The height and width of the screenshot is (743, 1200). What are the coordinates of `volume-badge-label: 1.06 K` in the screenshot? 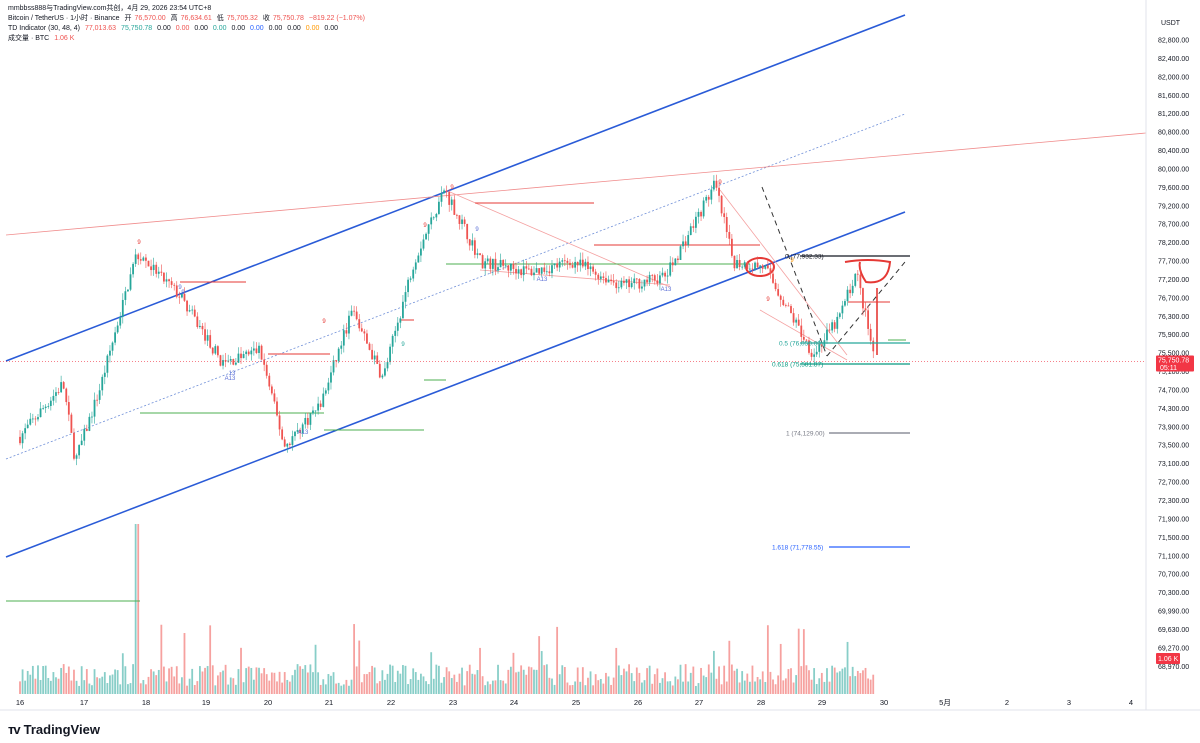 It's located at (1168, 659).